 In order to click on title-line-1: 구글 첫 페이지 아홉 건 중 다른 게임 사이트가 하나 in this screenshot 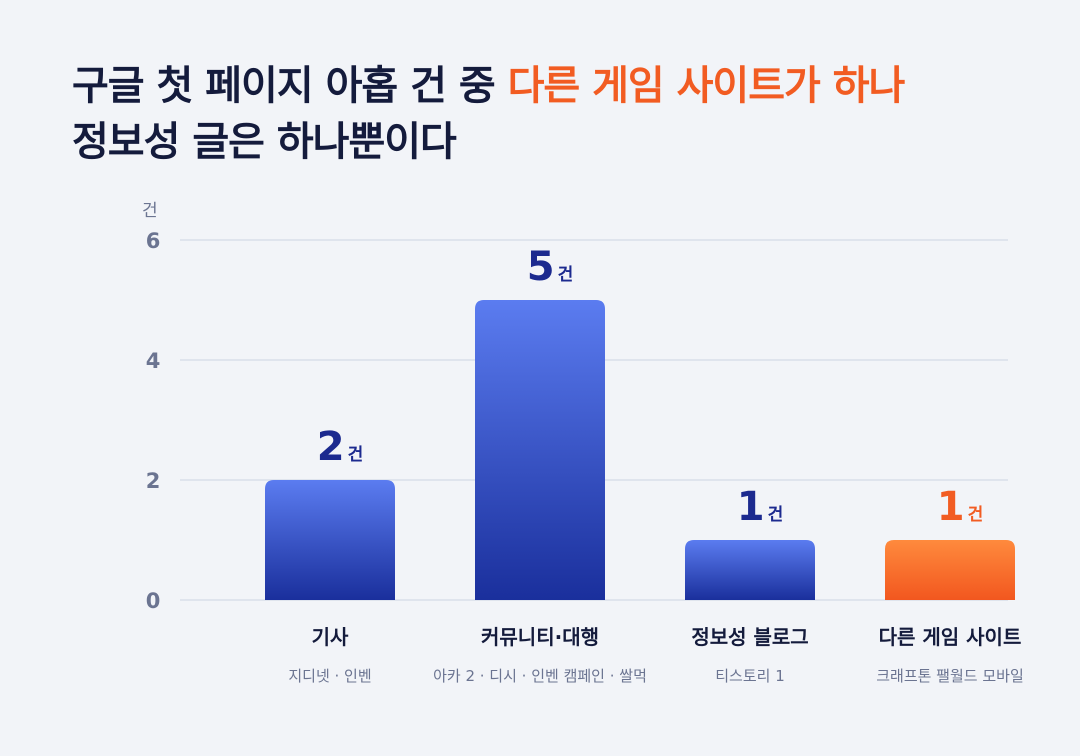, I will do `click(489, 86)`.